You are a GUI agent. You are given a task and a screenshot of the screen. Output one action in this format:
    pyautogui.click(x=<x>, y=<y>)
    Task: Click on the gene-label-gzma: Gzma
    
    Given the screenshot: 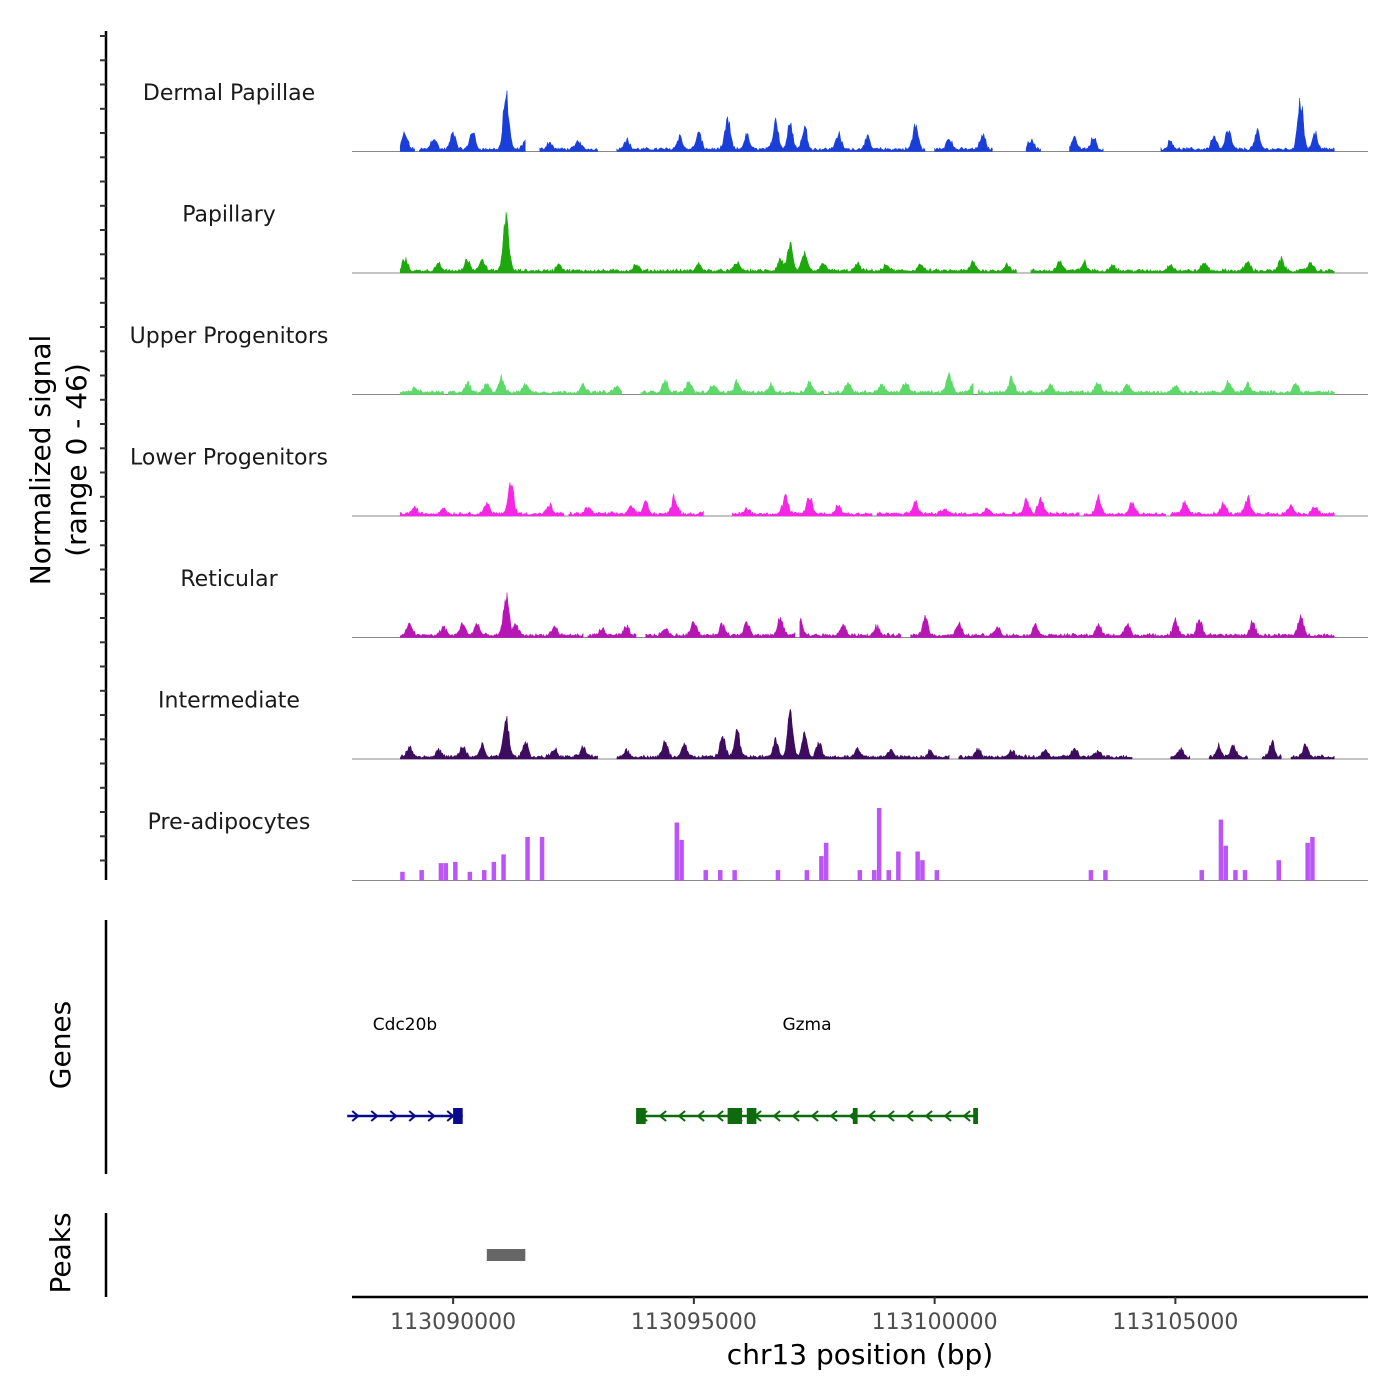 What is the action you would take?
    pyautogui.click(x=806, y=1025)
    